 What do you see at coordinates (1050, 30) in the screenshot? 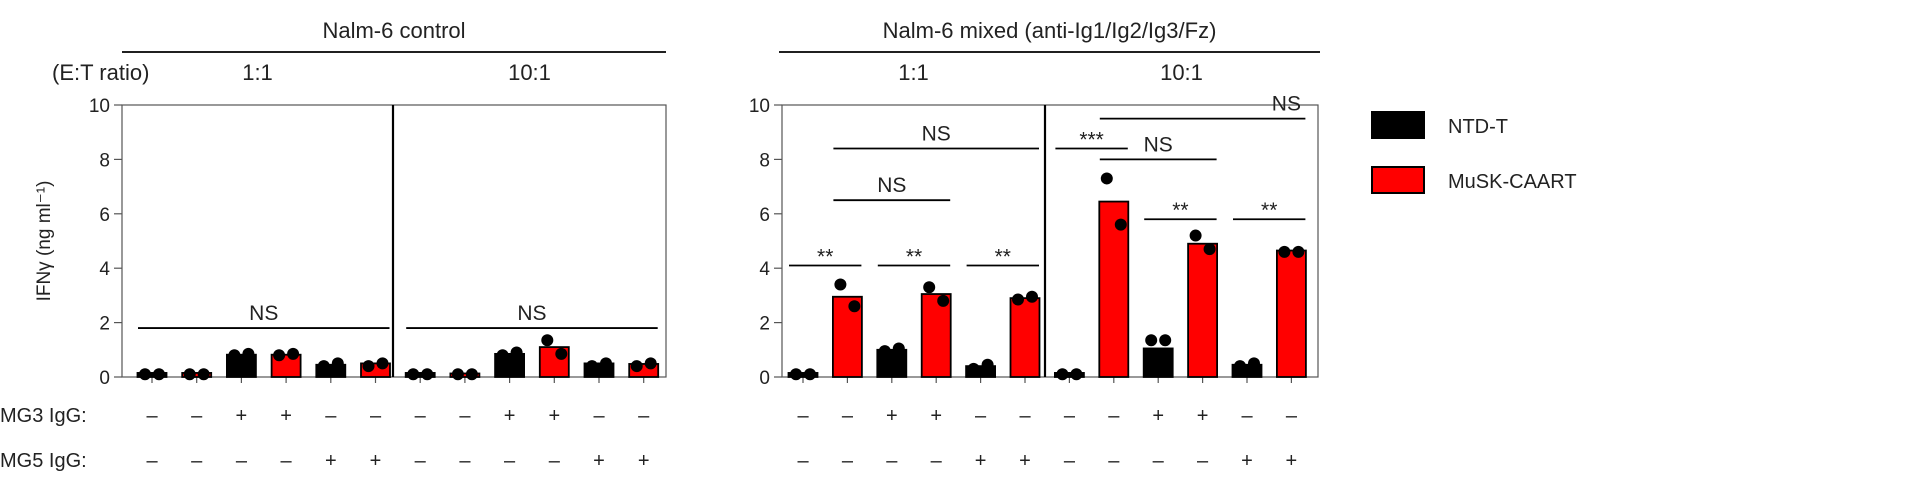
I see `panel-title: Nalm-6 mixed (anti-Ig1/Ig2/Ig3/Fz)` at bounding box center [1050, 30].